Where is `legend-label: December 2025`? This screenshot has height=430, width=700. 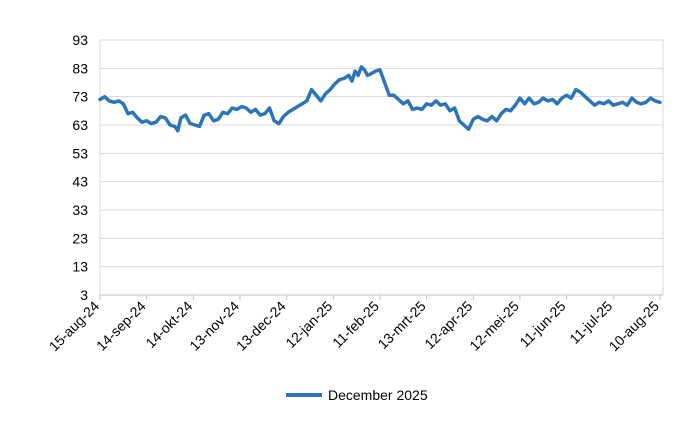
legend-label: December 2025 is located at coordinates (378, 395).